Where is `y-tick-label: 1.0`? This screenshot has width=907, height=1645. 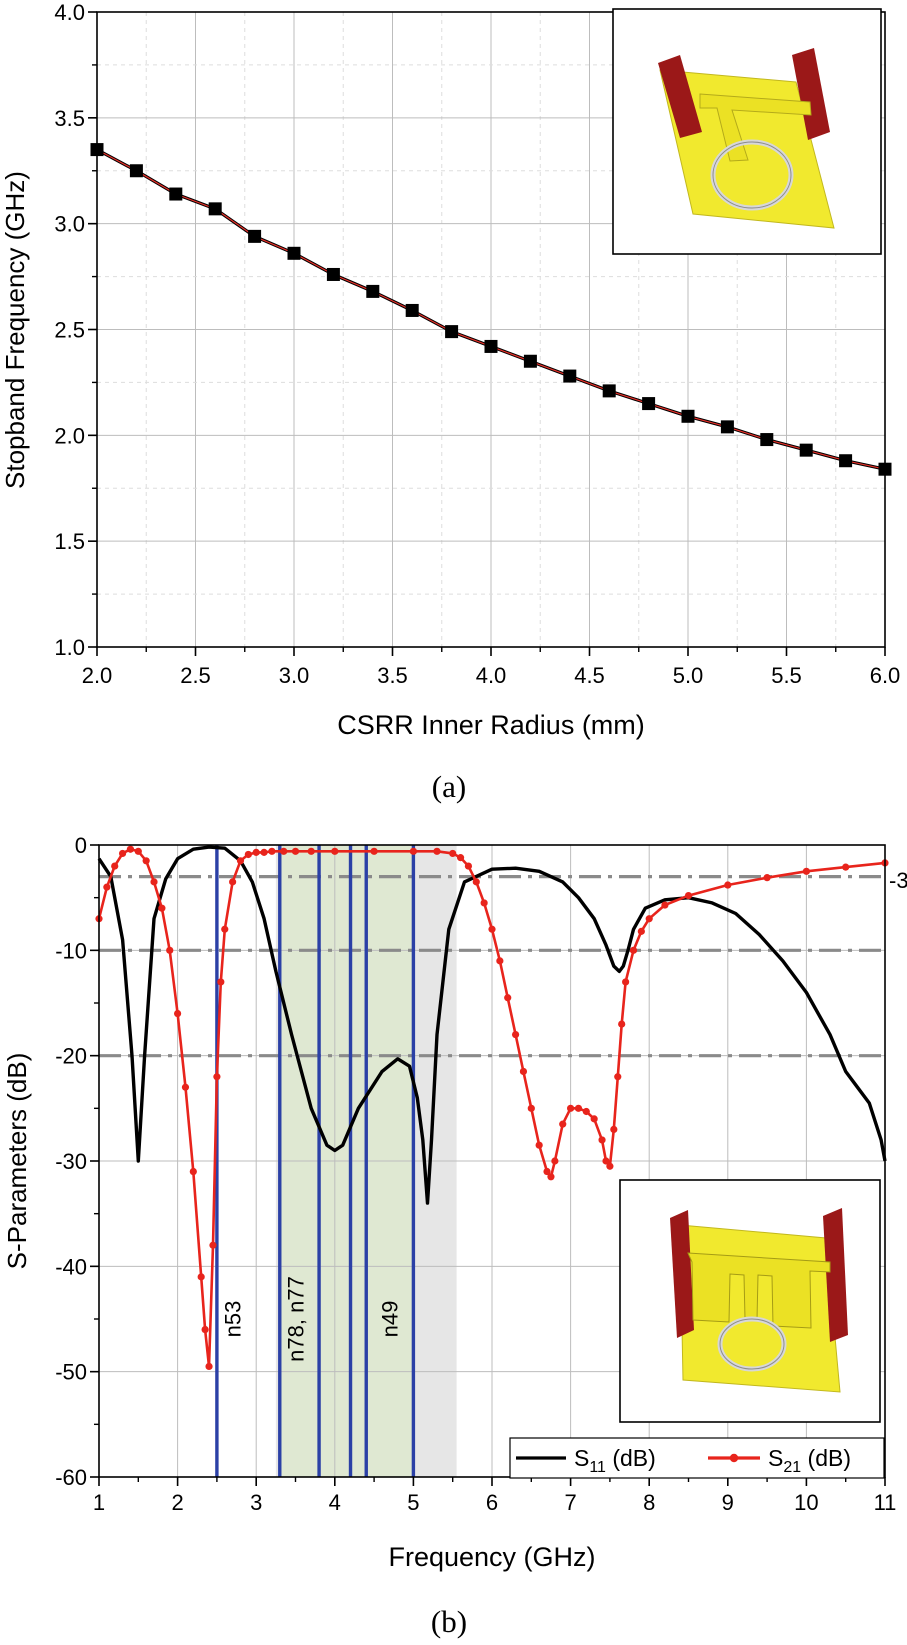
y-tick-label: 1.0 is located at coordinates (69, 647).